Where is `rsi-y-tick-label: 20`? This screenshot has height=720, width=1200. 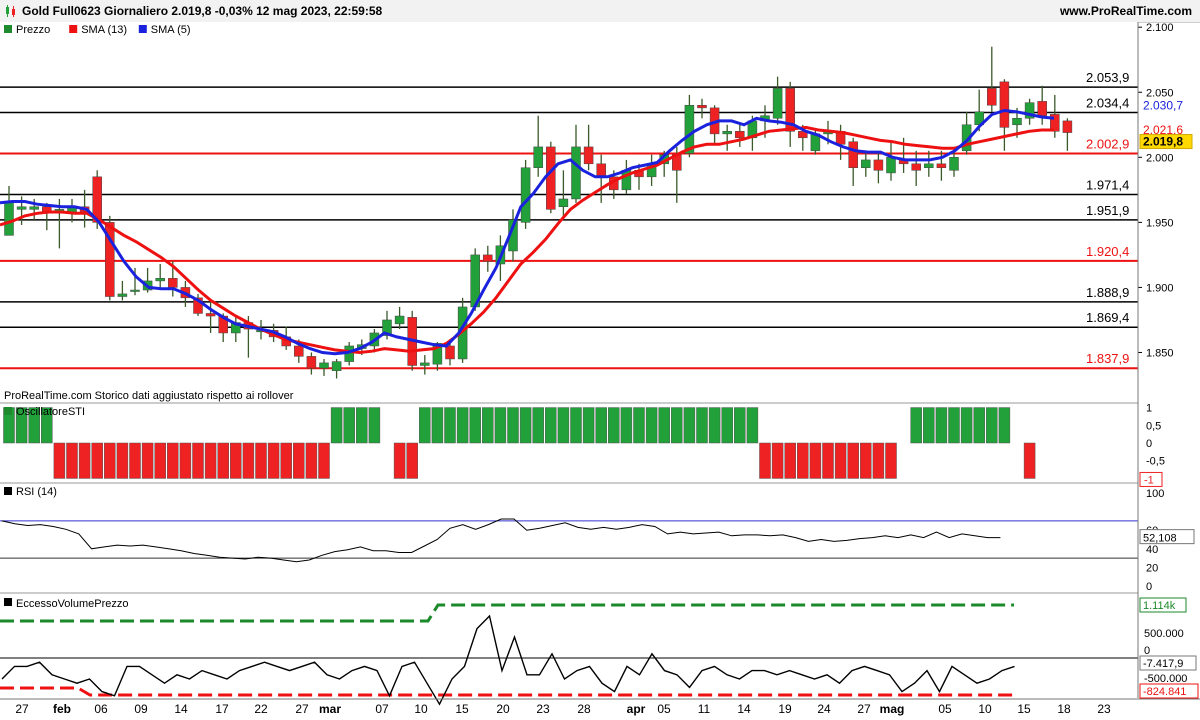 rsi-y-tick-label: 20 is located at coordinates (1152, 568).